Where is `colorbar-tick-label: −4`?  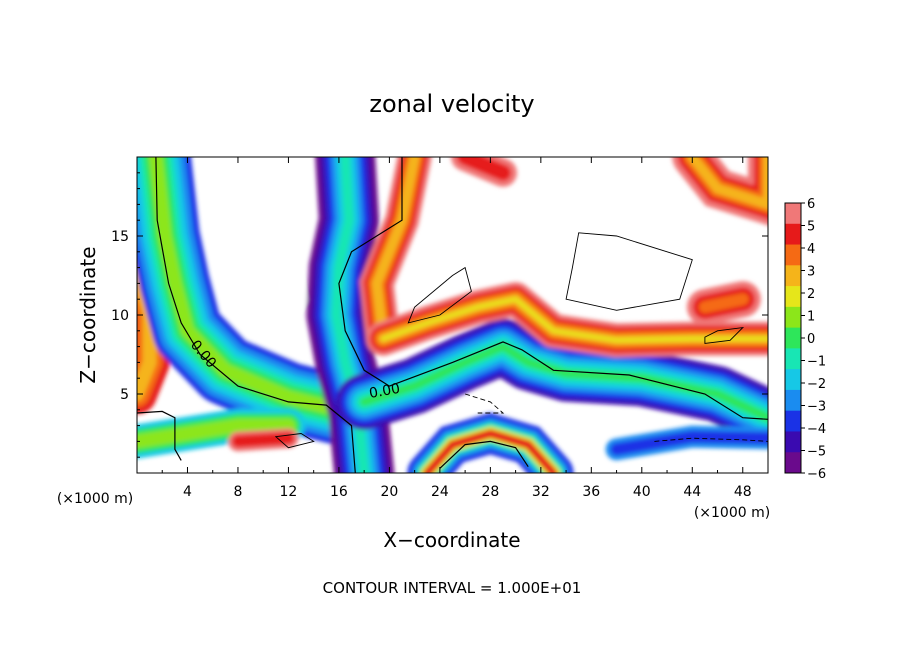 colorbar-tick-label: −4 is located at coordinates (816, 429).